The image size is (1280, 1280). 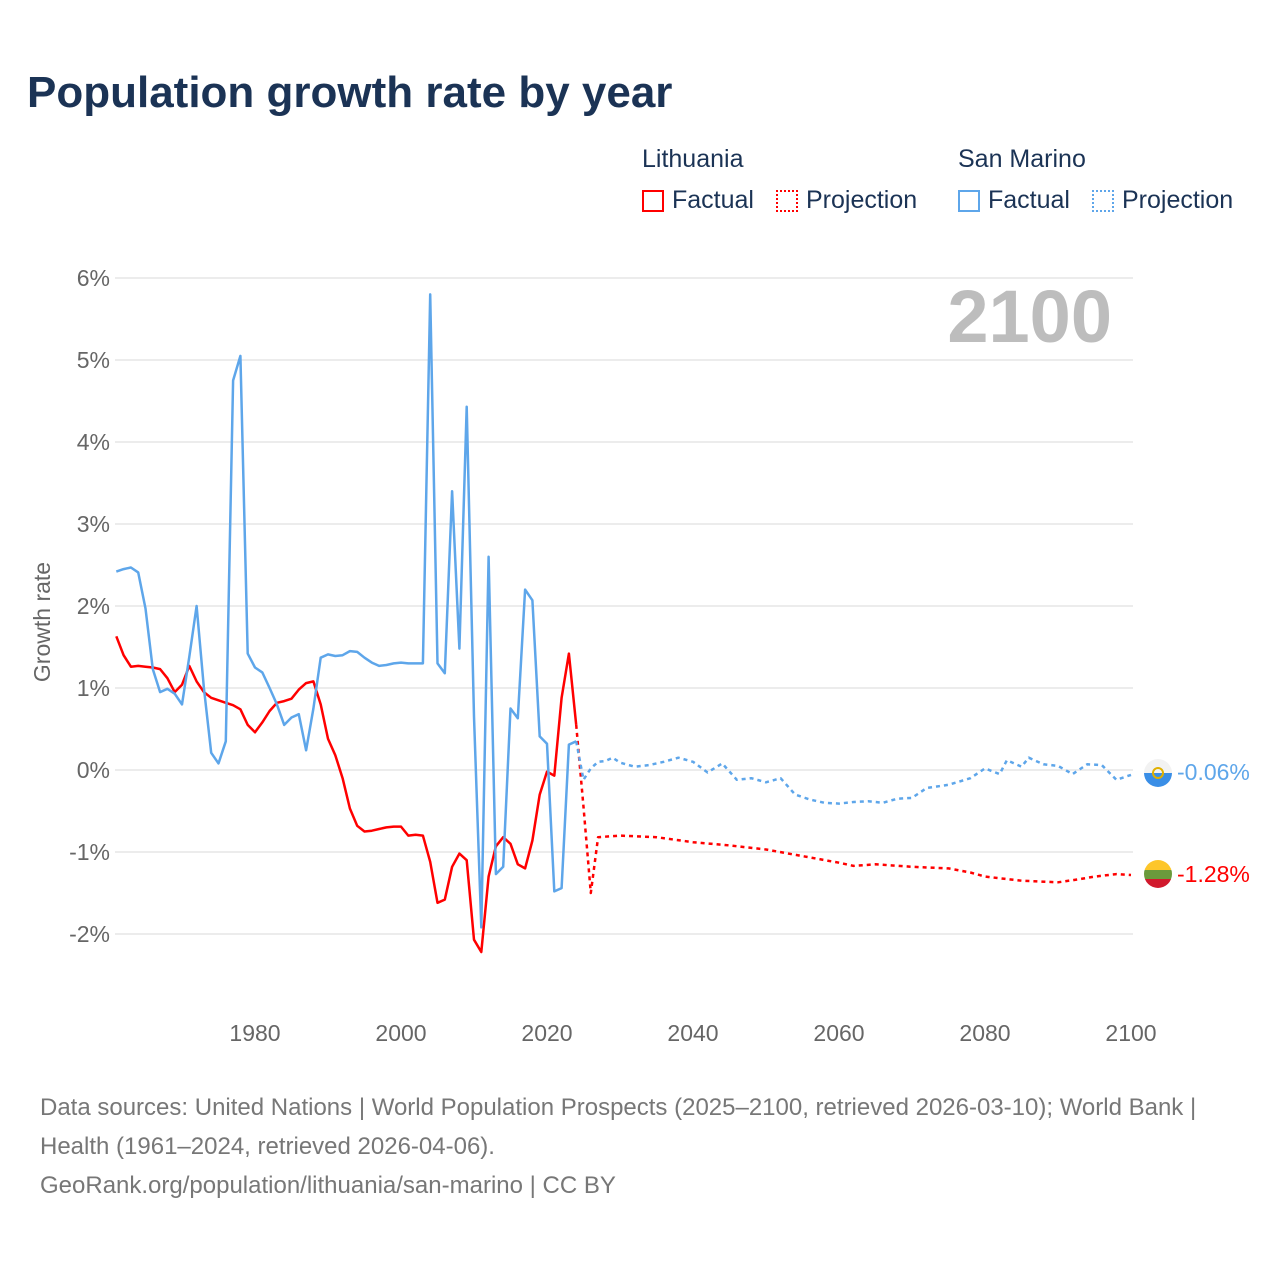 What do you see at coordinates (1022, 159) in the screenshot?
I see `legend-group-san-marino: San Marino` at bounding box center [1022, 159].